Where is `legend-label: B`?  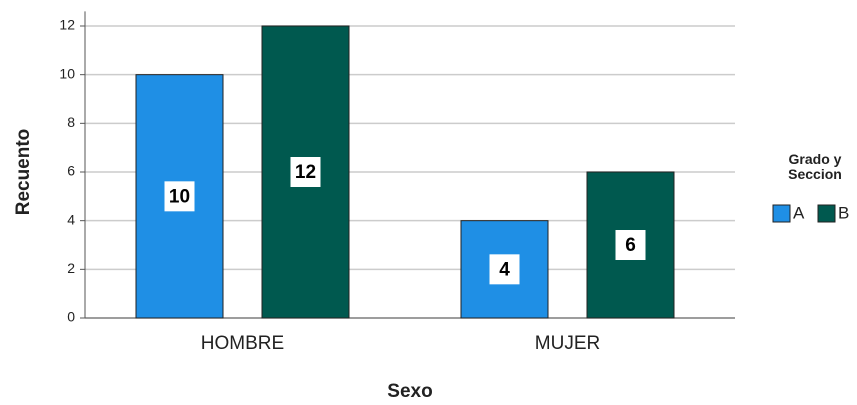 legend-label: B is located at coordinates (843, 212).